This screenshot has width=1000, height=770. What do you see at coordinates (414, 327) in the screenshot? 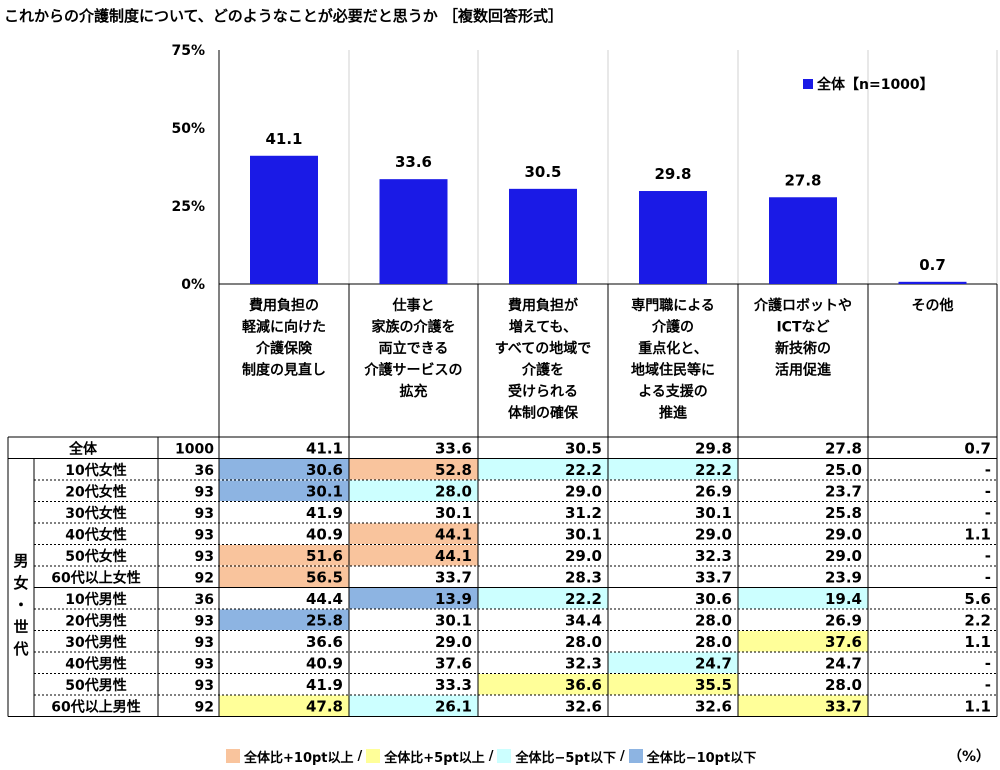
I see `category-label: 家族の介護を` at bounding box center [414, 327].